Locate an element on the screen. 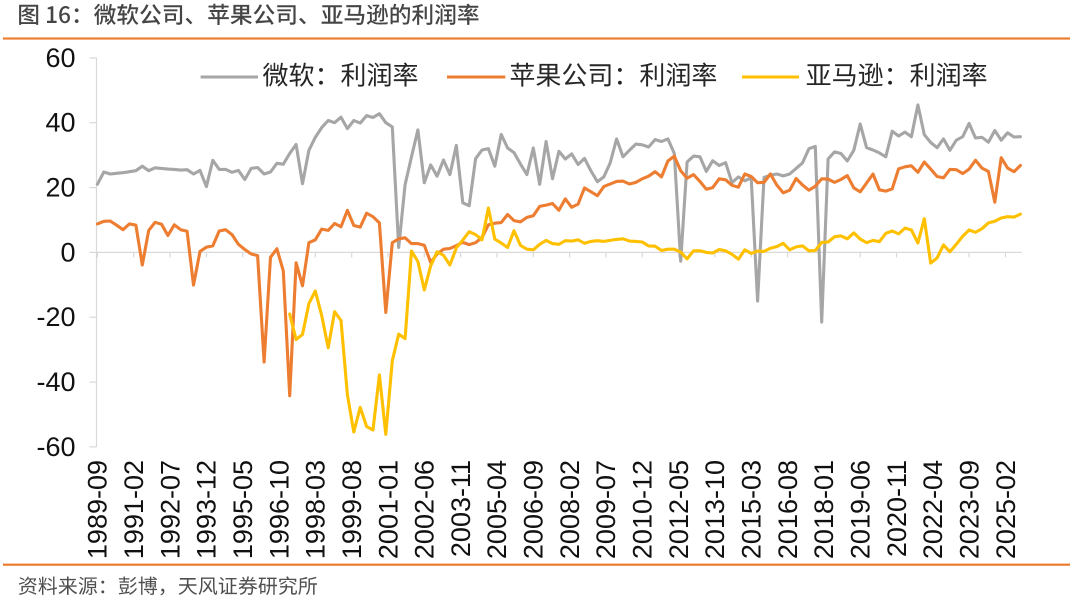 The image size is (1080, 607). svg-text: -60 is located at coordinates (55, 447).